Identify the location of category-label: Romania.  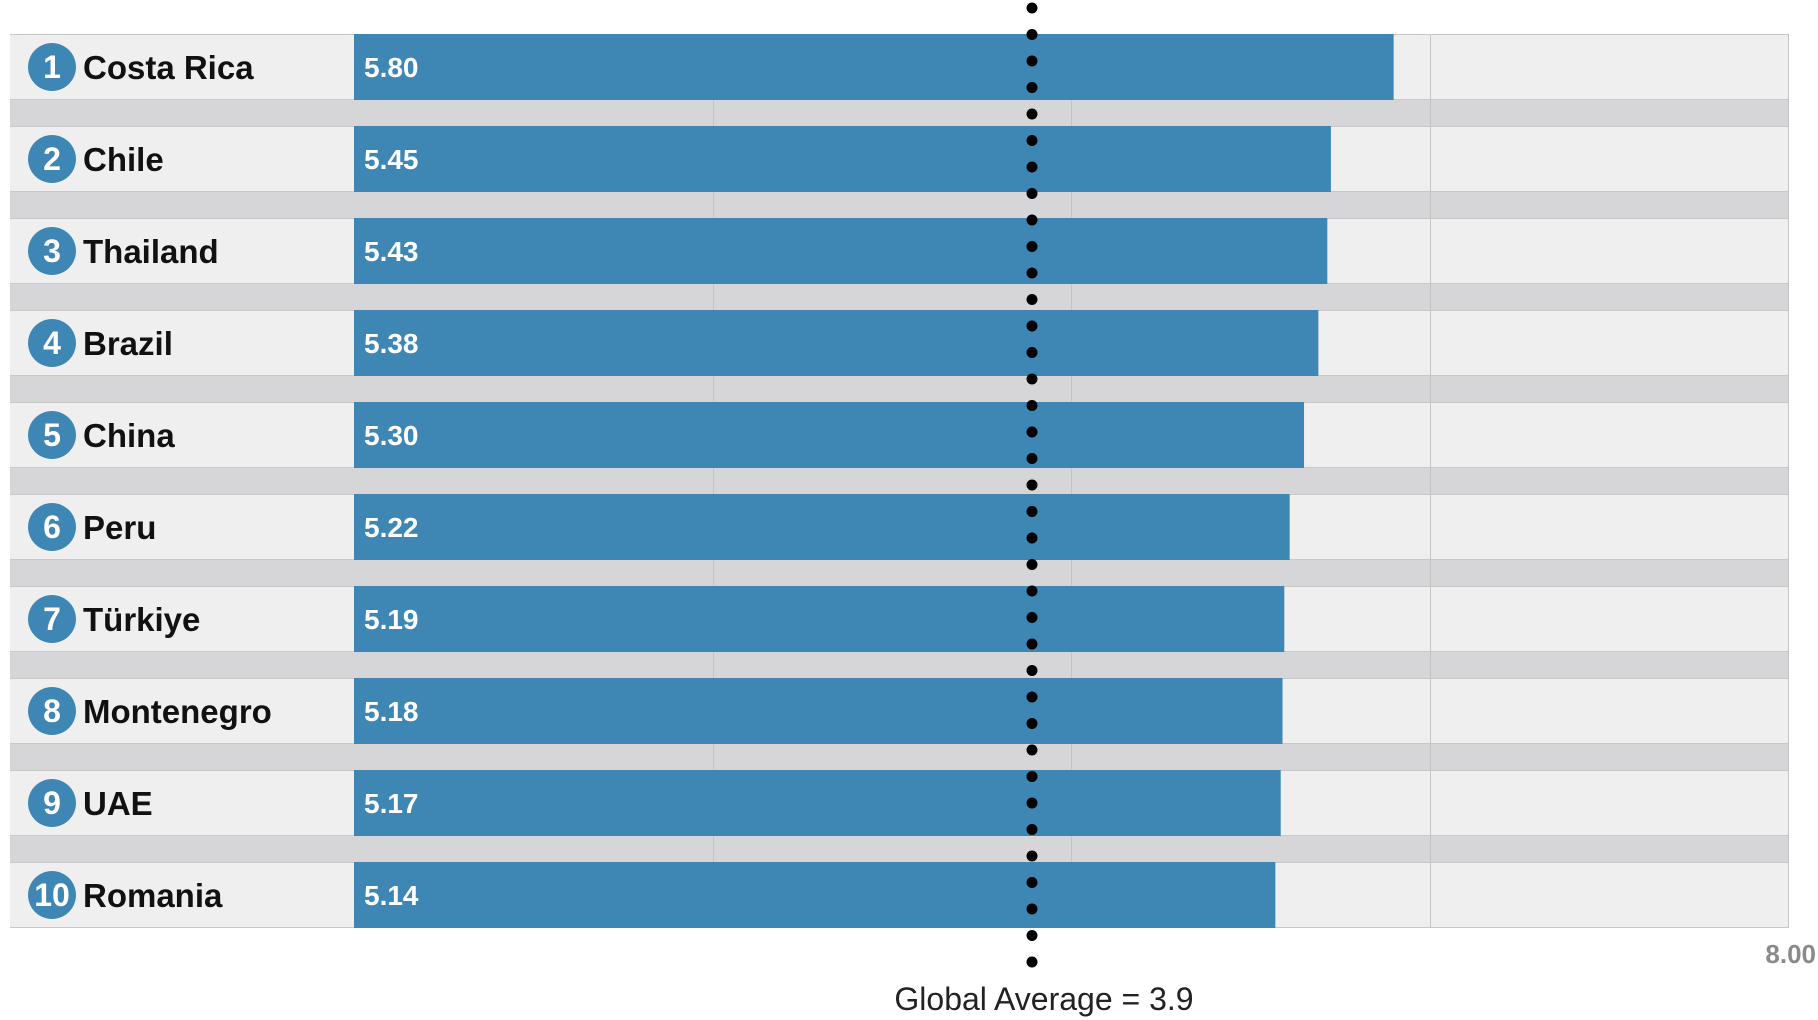
(153, 895).